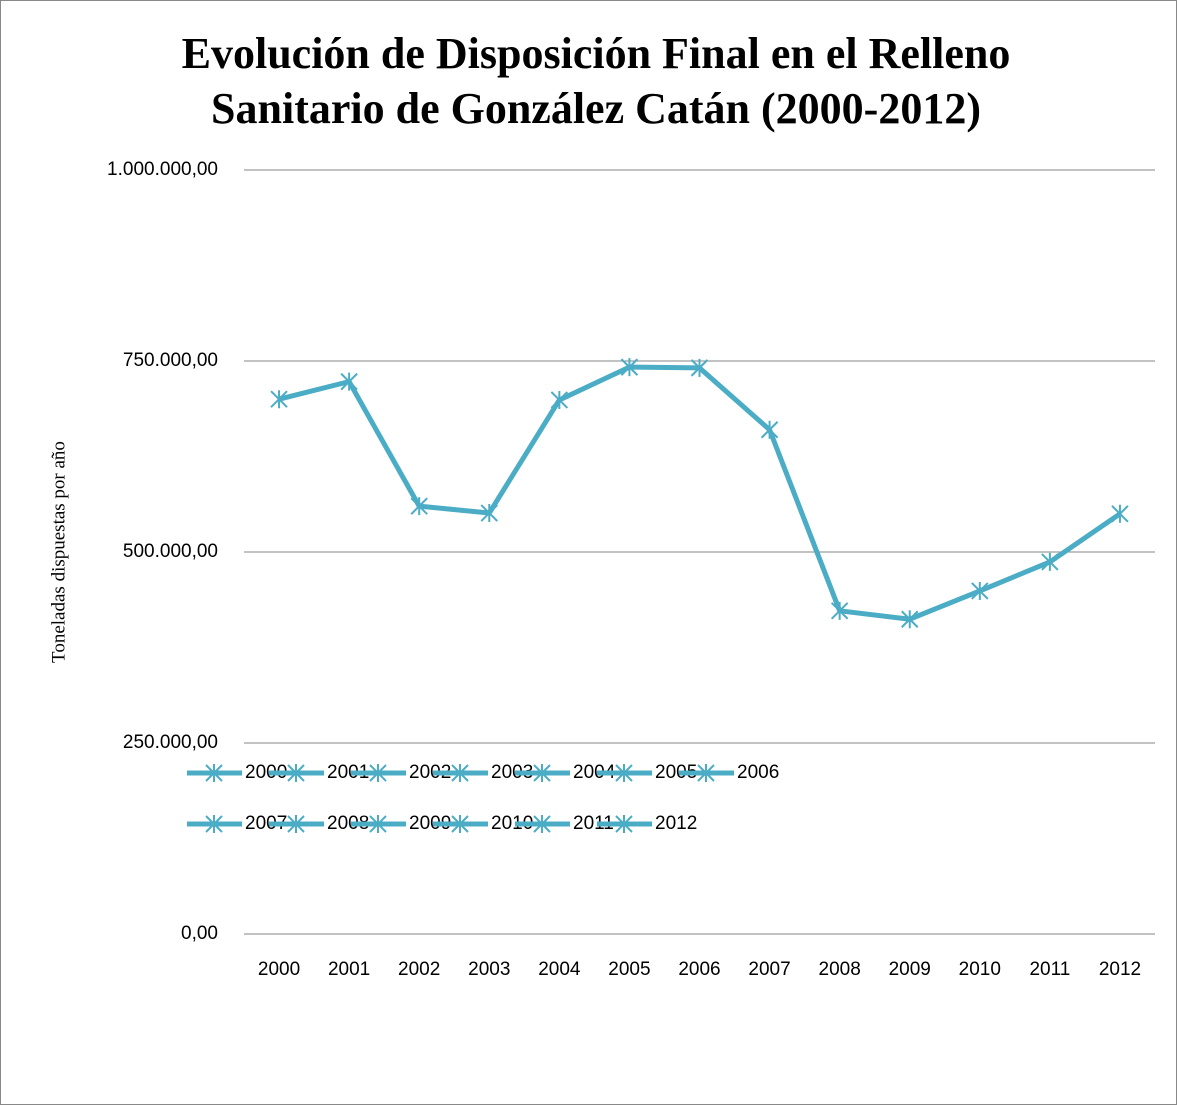 The image size is (1177, 1105). What do you see at coordinates (170, 551) in the screenshot?
I see `y-tick-label: 500.000,00` at bounding box center [170, 551].